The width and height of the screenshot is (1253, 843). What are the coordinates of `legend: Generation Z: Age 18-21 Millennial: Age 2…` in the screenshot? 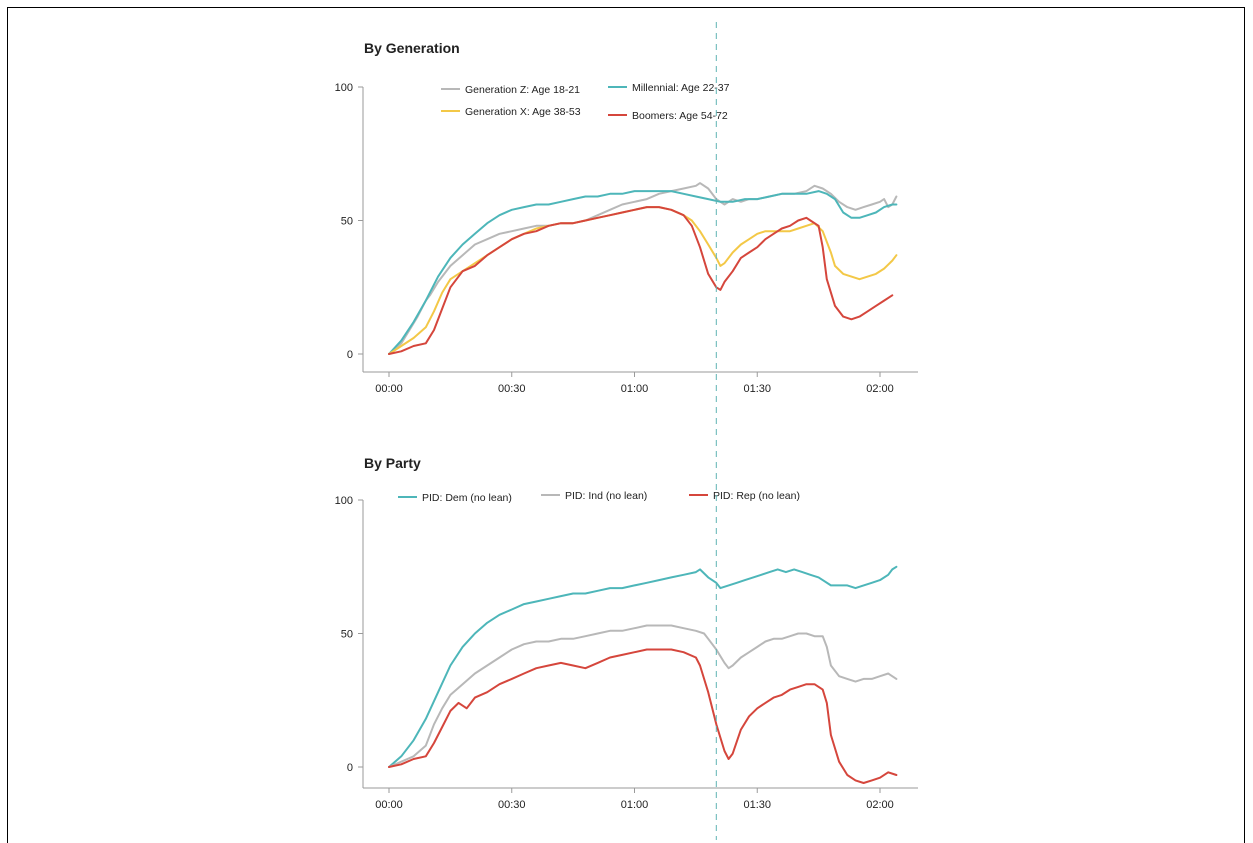 It's located at (585, 102).